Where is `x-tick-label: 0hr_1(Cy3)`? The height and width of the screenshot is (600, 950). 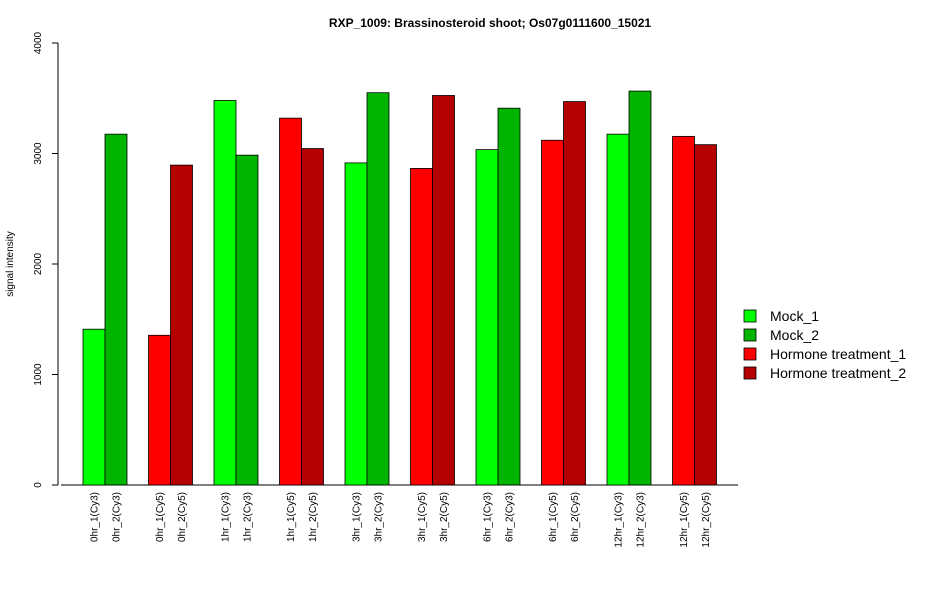 x-tick-label: 0hr_1(Cy3) is located at coordinates (95, 517).